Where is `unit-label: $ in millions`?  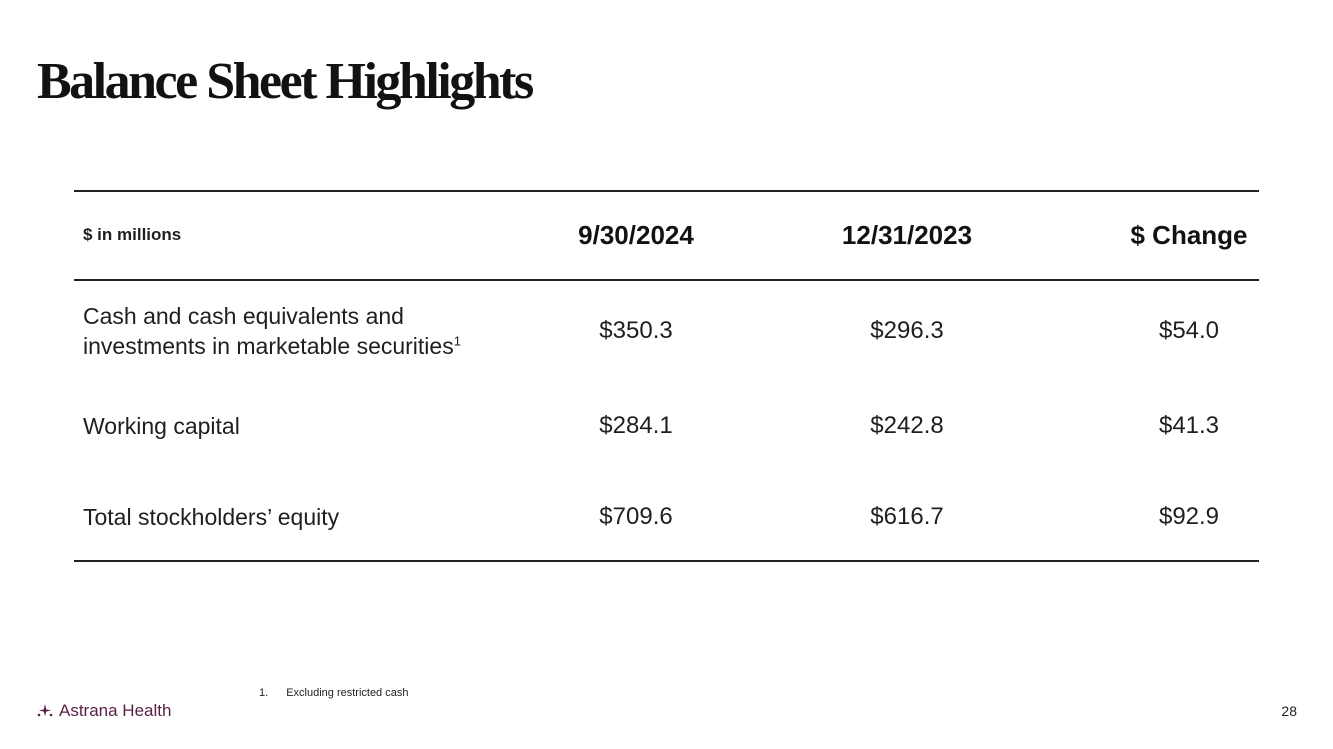 unit-label: $ in millions is located at coordinates (132, 234).